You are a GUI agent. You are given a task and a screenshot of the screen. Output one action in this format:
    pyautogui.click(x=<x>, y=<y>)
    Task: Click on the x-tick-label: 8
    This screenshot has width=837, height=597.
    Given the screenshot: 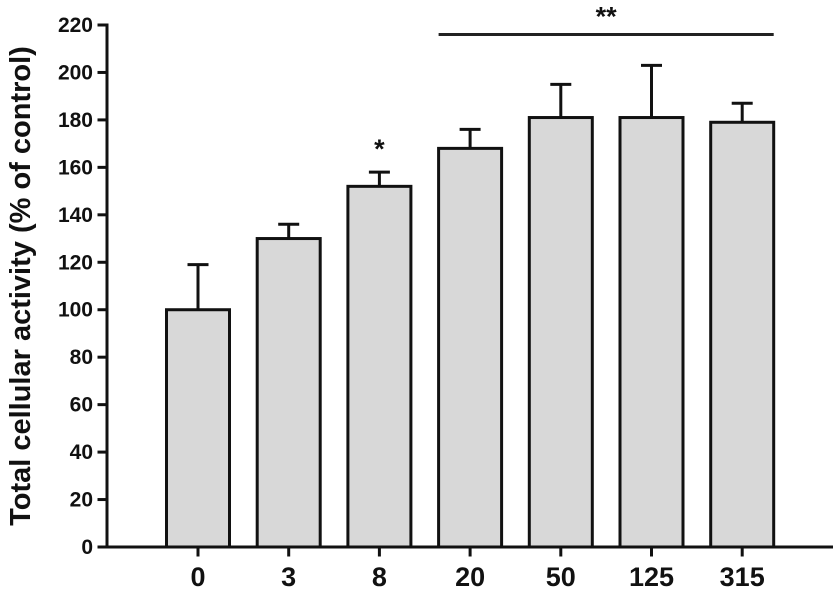 What is the action you would take?
    pyautogui.click(x=379, y=577)
    